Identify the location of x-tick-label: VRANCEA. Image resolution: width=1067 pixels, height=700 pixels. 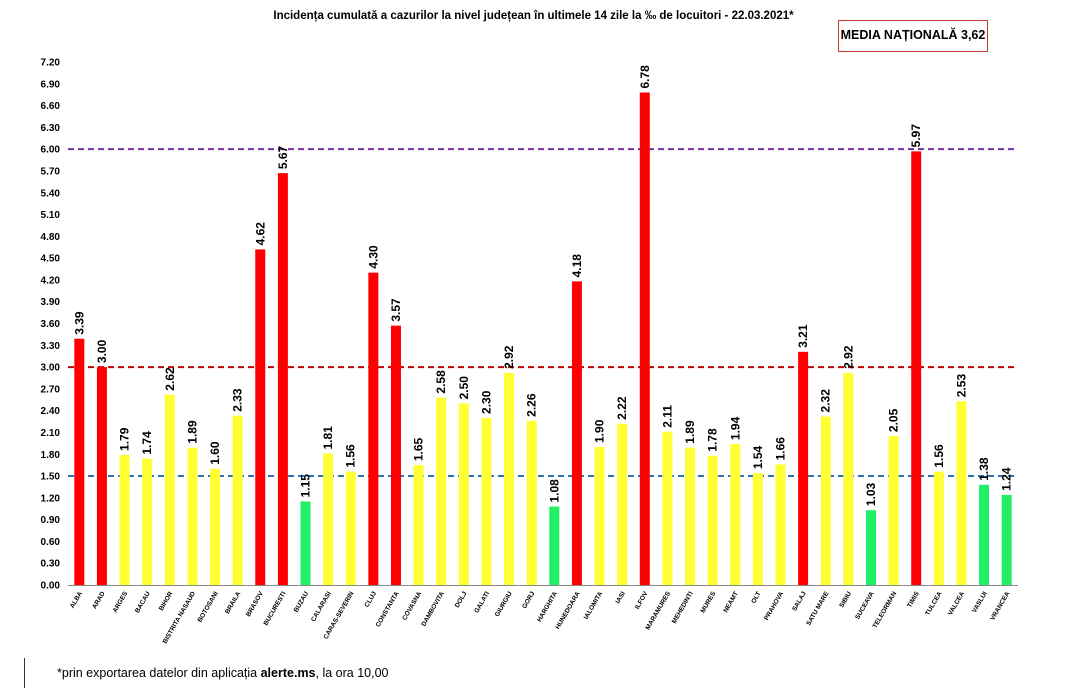
(1000, 606).